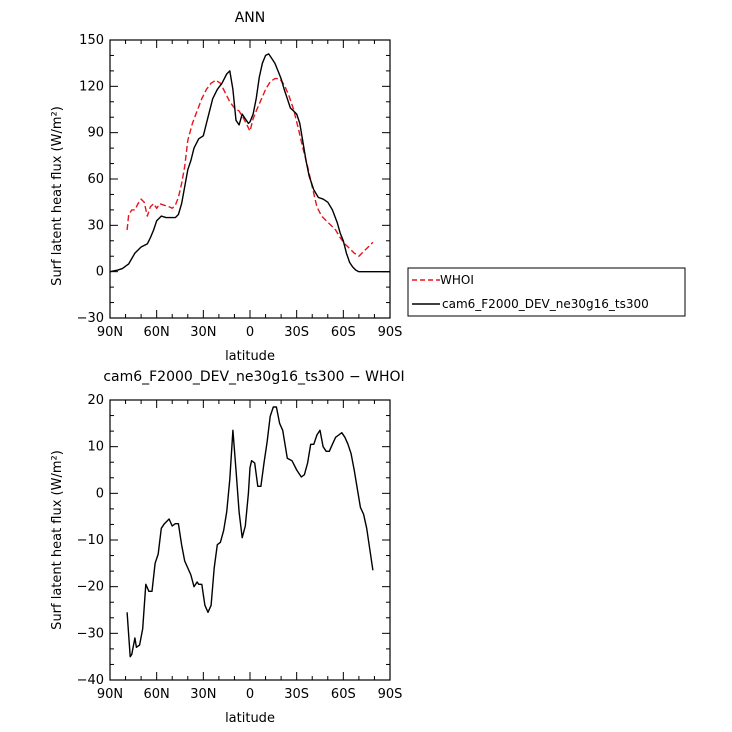 Image resolution: width=732 pixels, height=732 pixels. I want to click on top-x-axis-label: latitude, so click(250, 356).